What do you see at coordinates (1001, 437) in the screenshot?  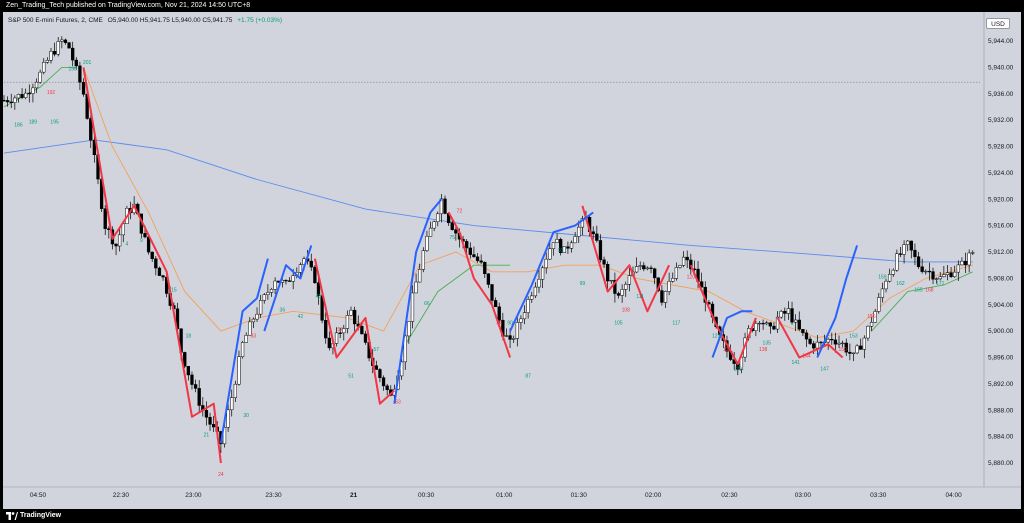 I see `y-tick-label: 5,884.00` at bounding box center [1001, 437].